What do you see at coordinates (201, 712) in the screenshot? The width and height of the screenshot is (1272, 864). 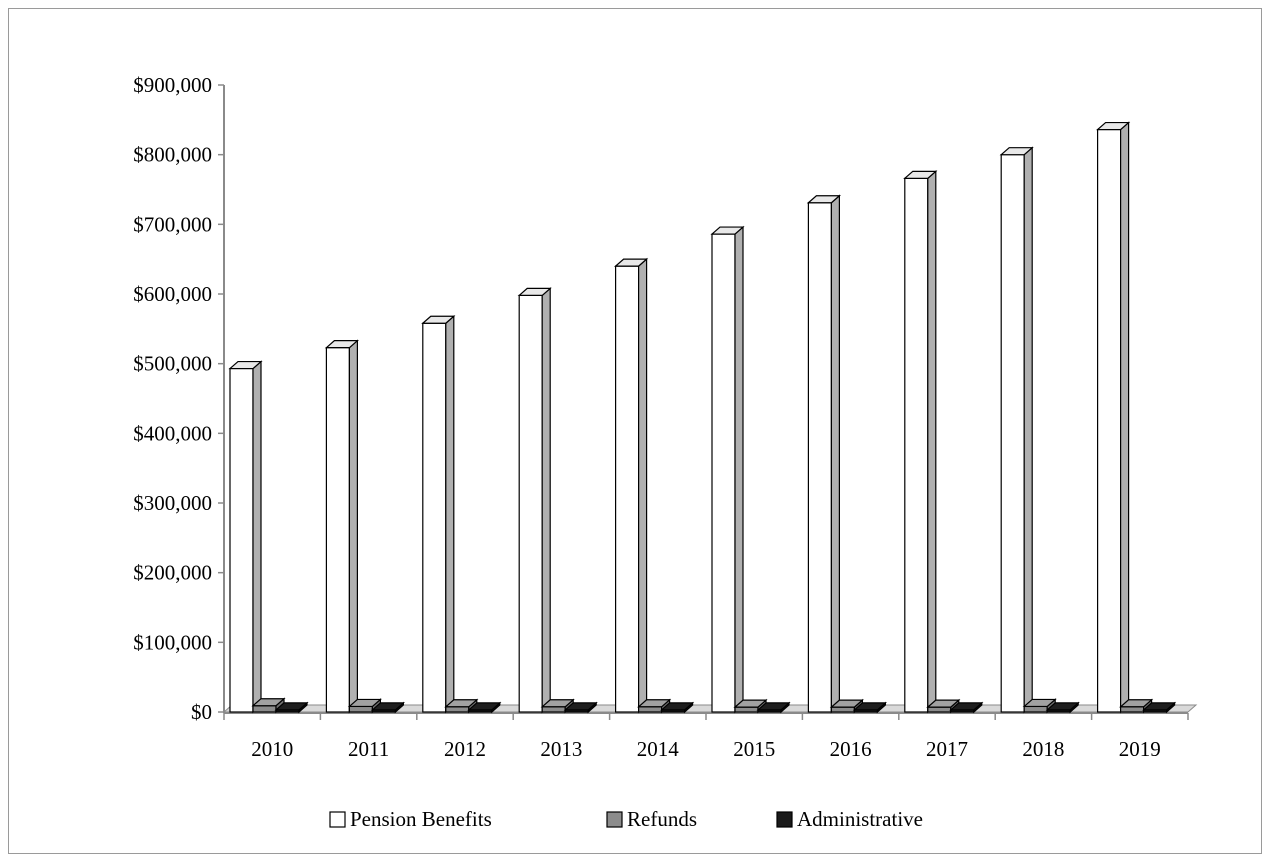 I see `y-tick-label: $0` at bounding box center [201, 712].